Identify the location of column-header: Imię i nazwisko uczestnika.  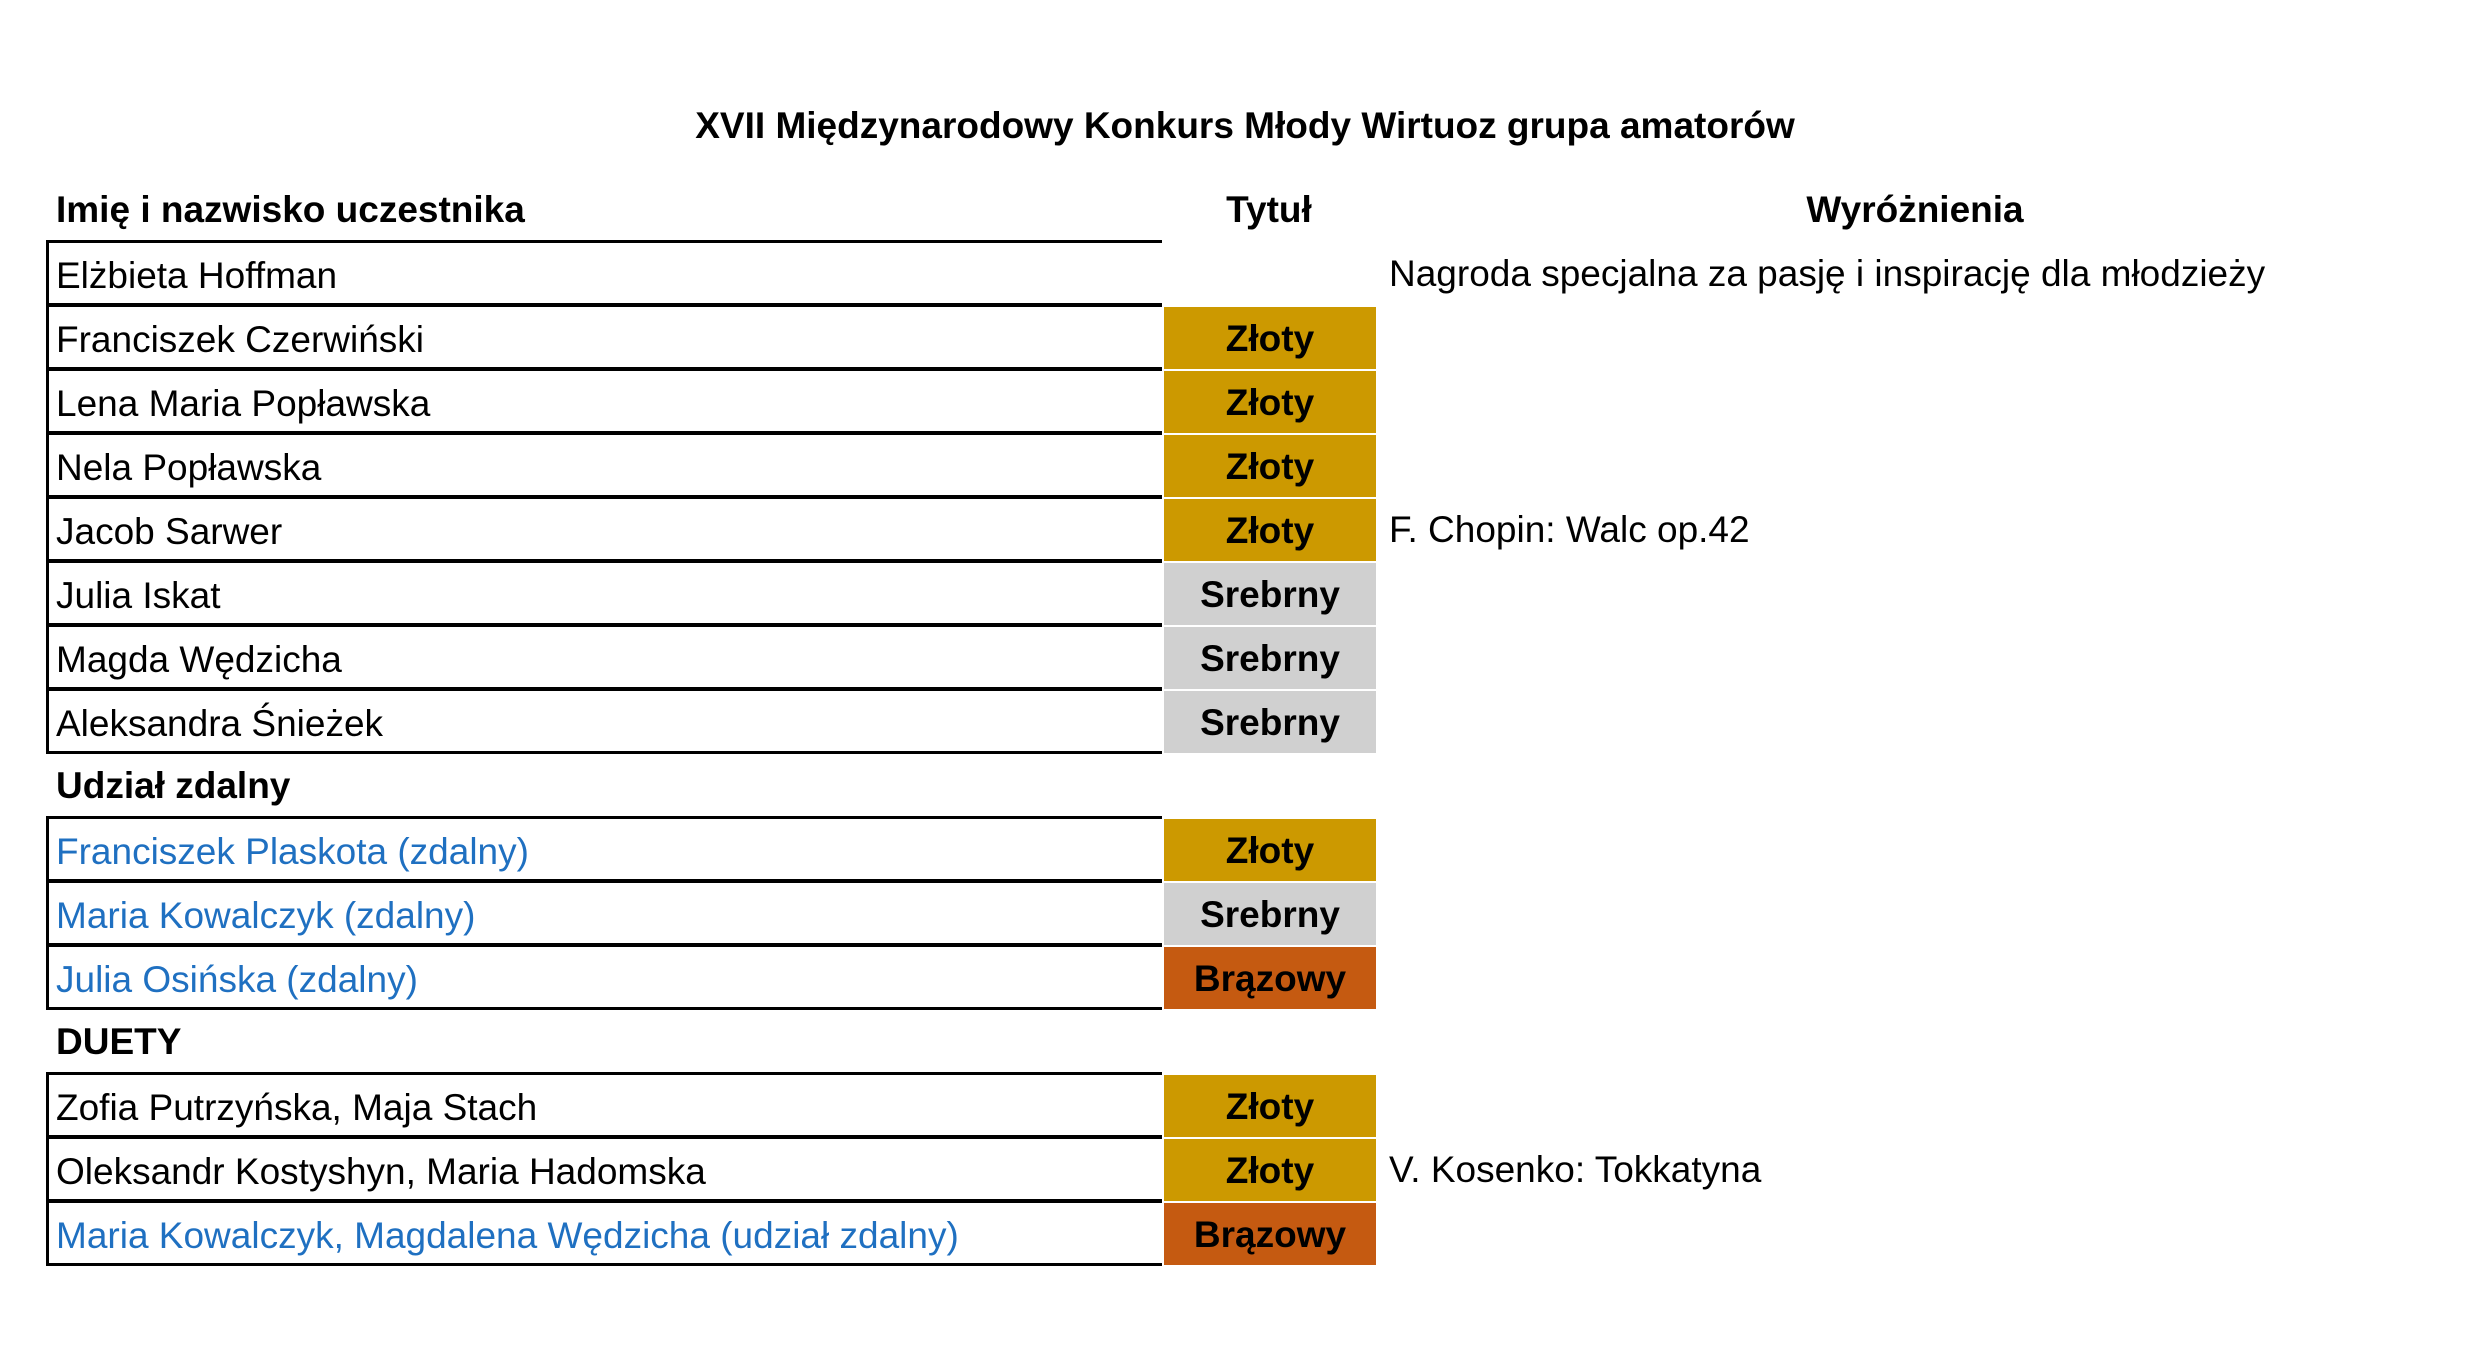
(290, 209).